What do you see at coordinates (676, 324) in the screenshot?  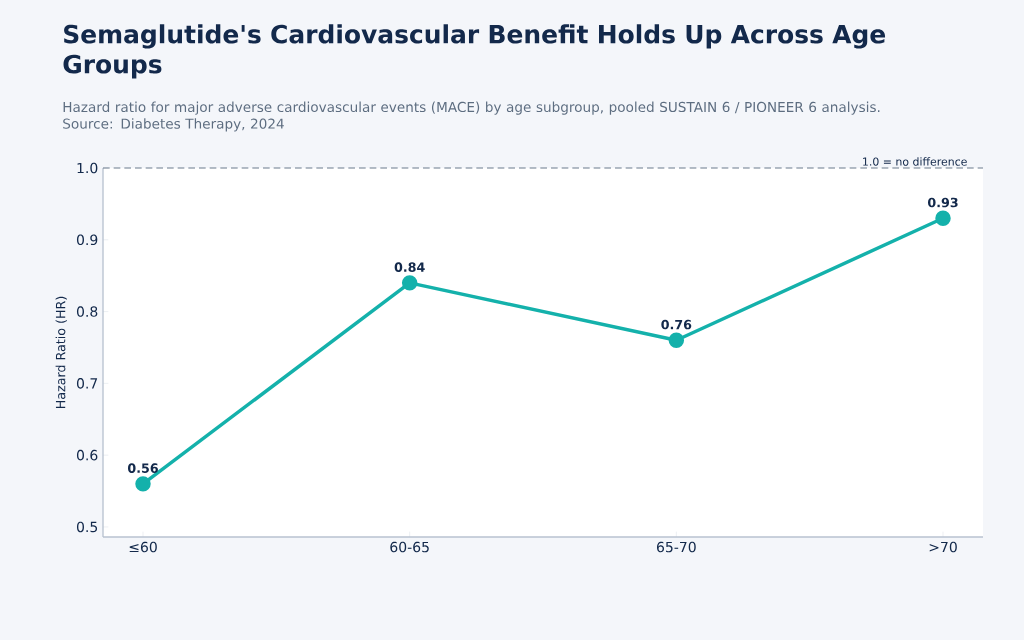 I see `data-label: 0.76` at bounding box center [676, 324].